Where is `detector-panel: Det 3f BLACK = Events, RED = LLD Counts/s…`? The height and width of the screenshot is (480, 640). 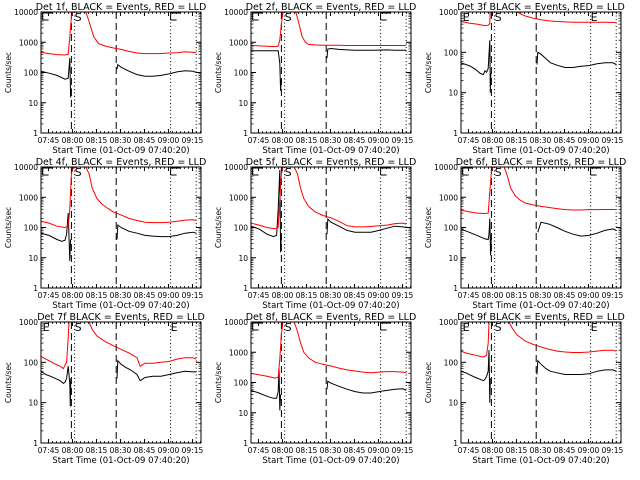 detector-panel: Det 3f BLACK = Events, RED = LLD Counts/s… is located at coordinates (524, 79).